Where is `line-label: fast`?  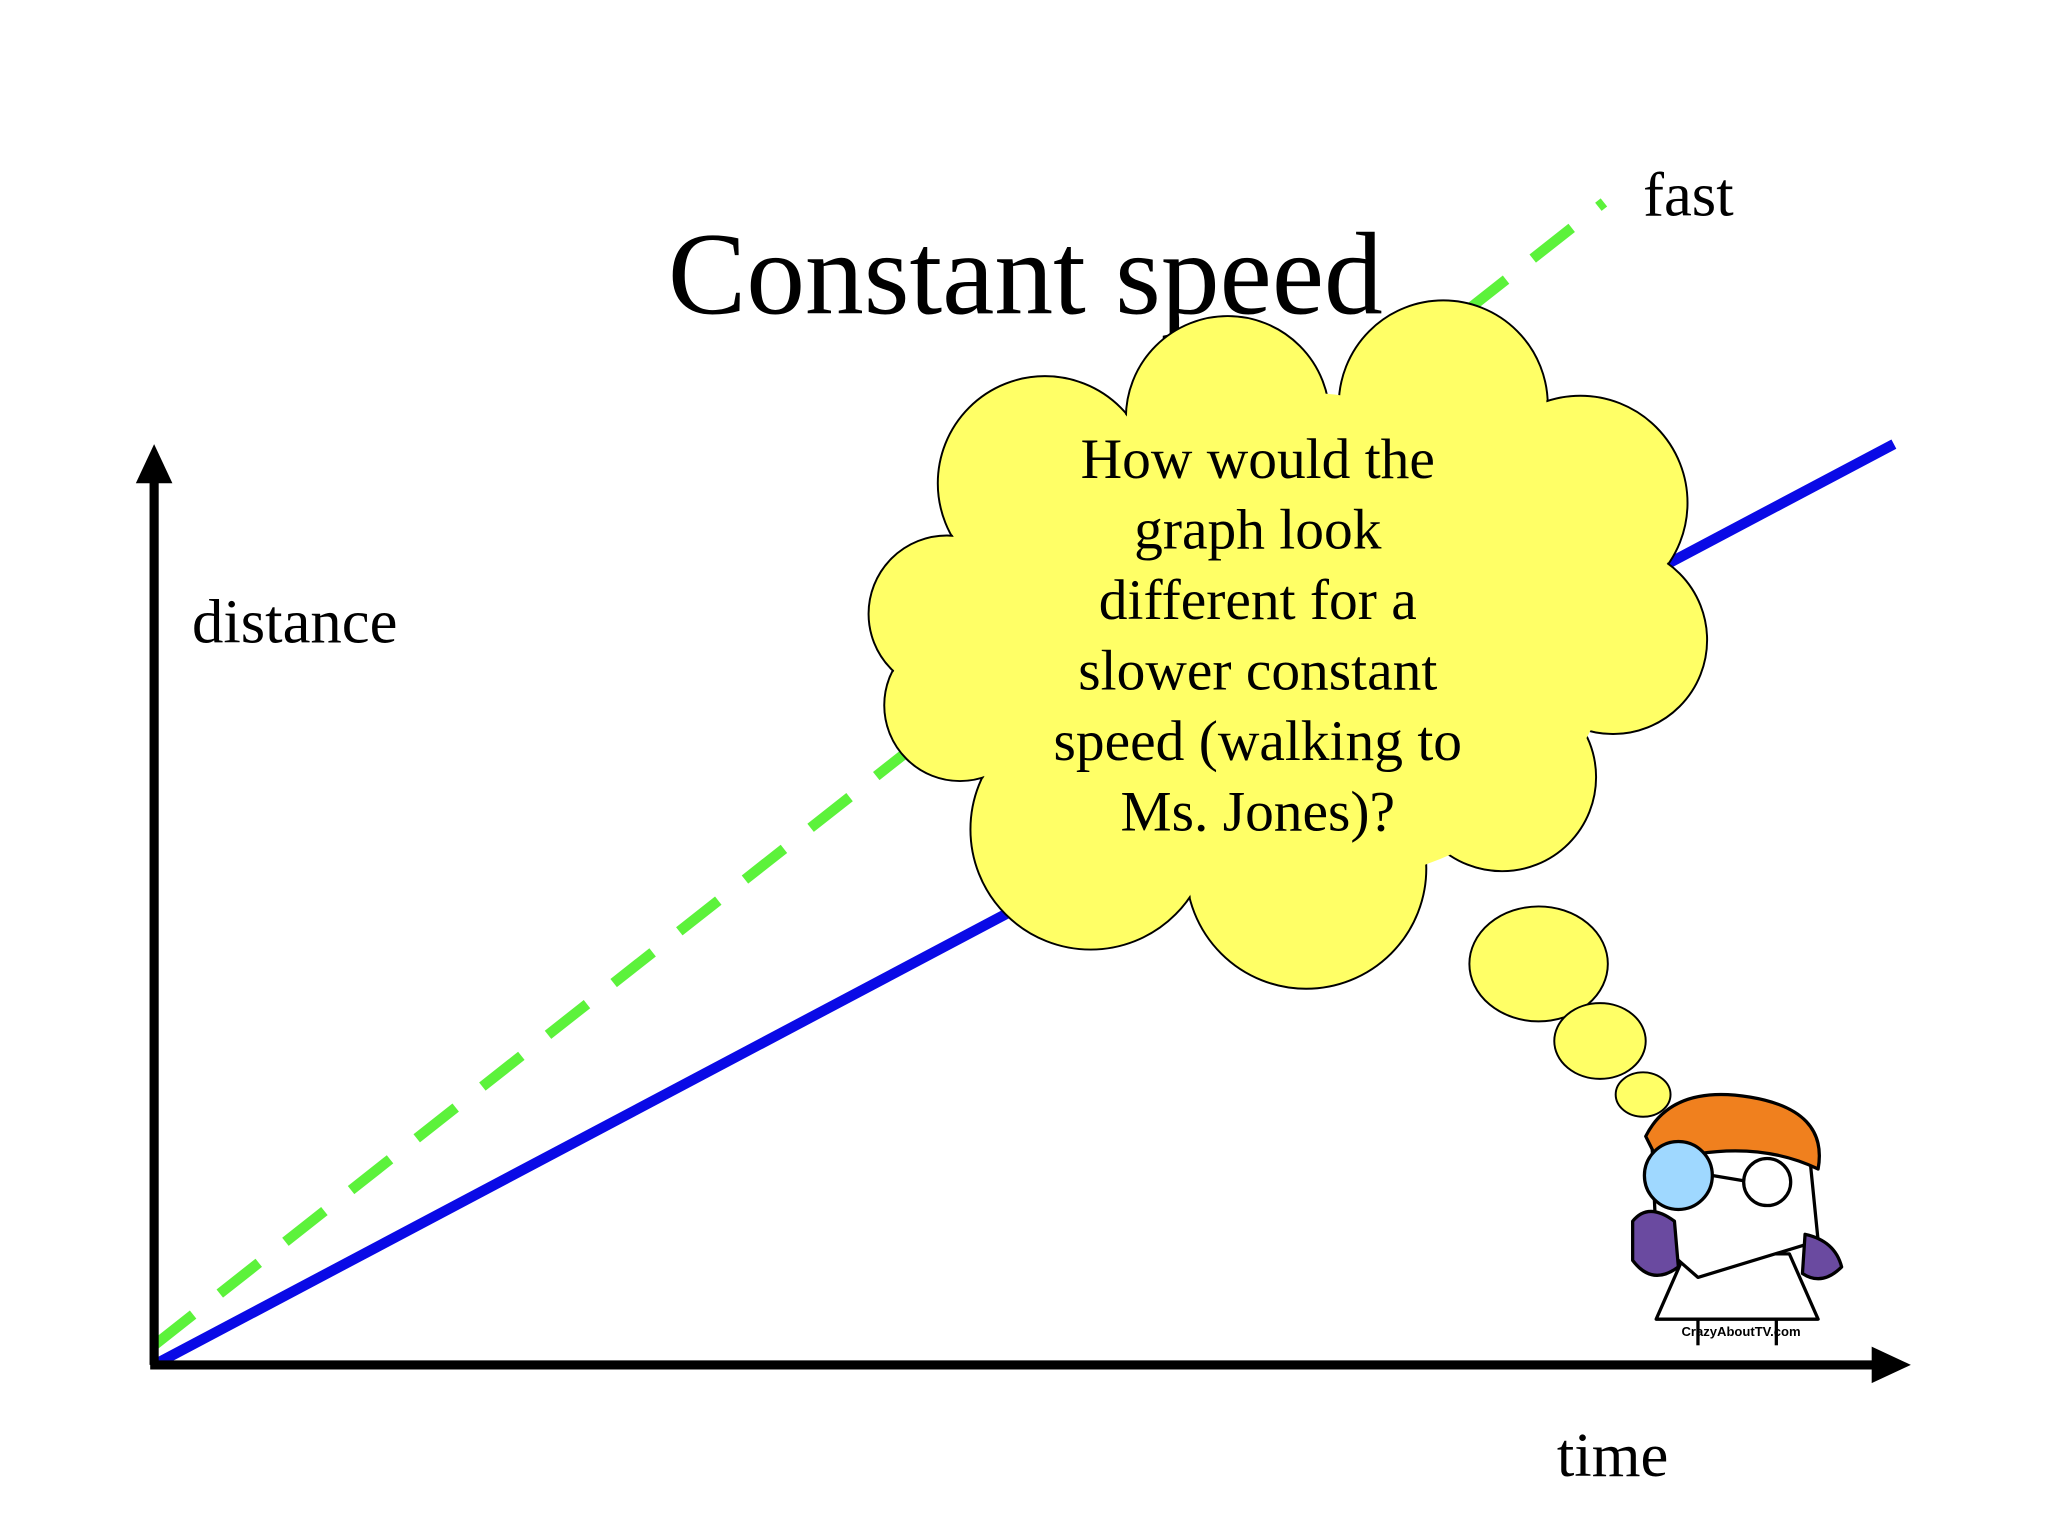
line-label: fast is located at coordinates (1688, 195).